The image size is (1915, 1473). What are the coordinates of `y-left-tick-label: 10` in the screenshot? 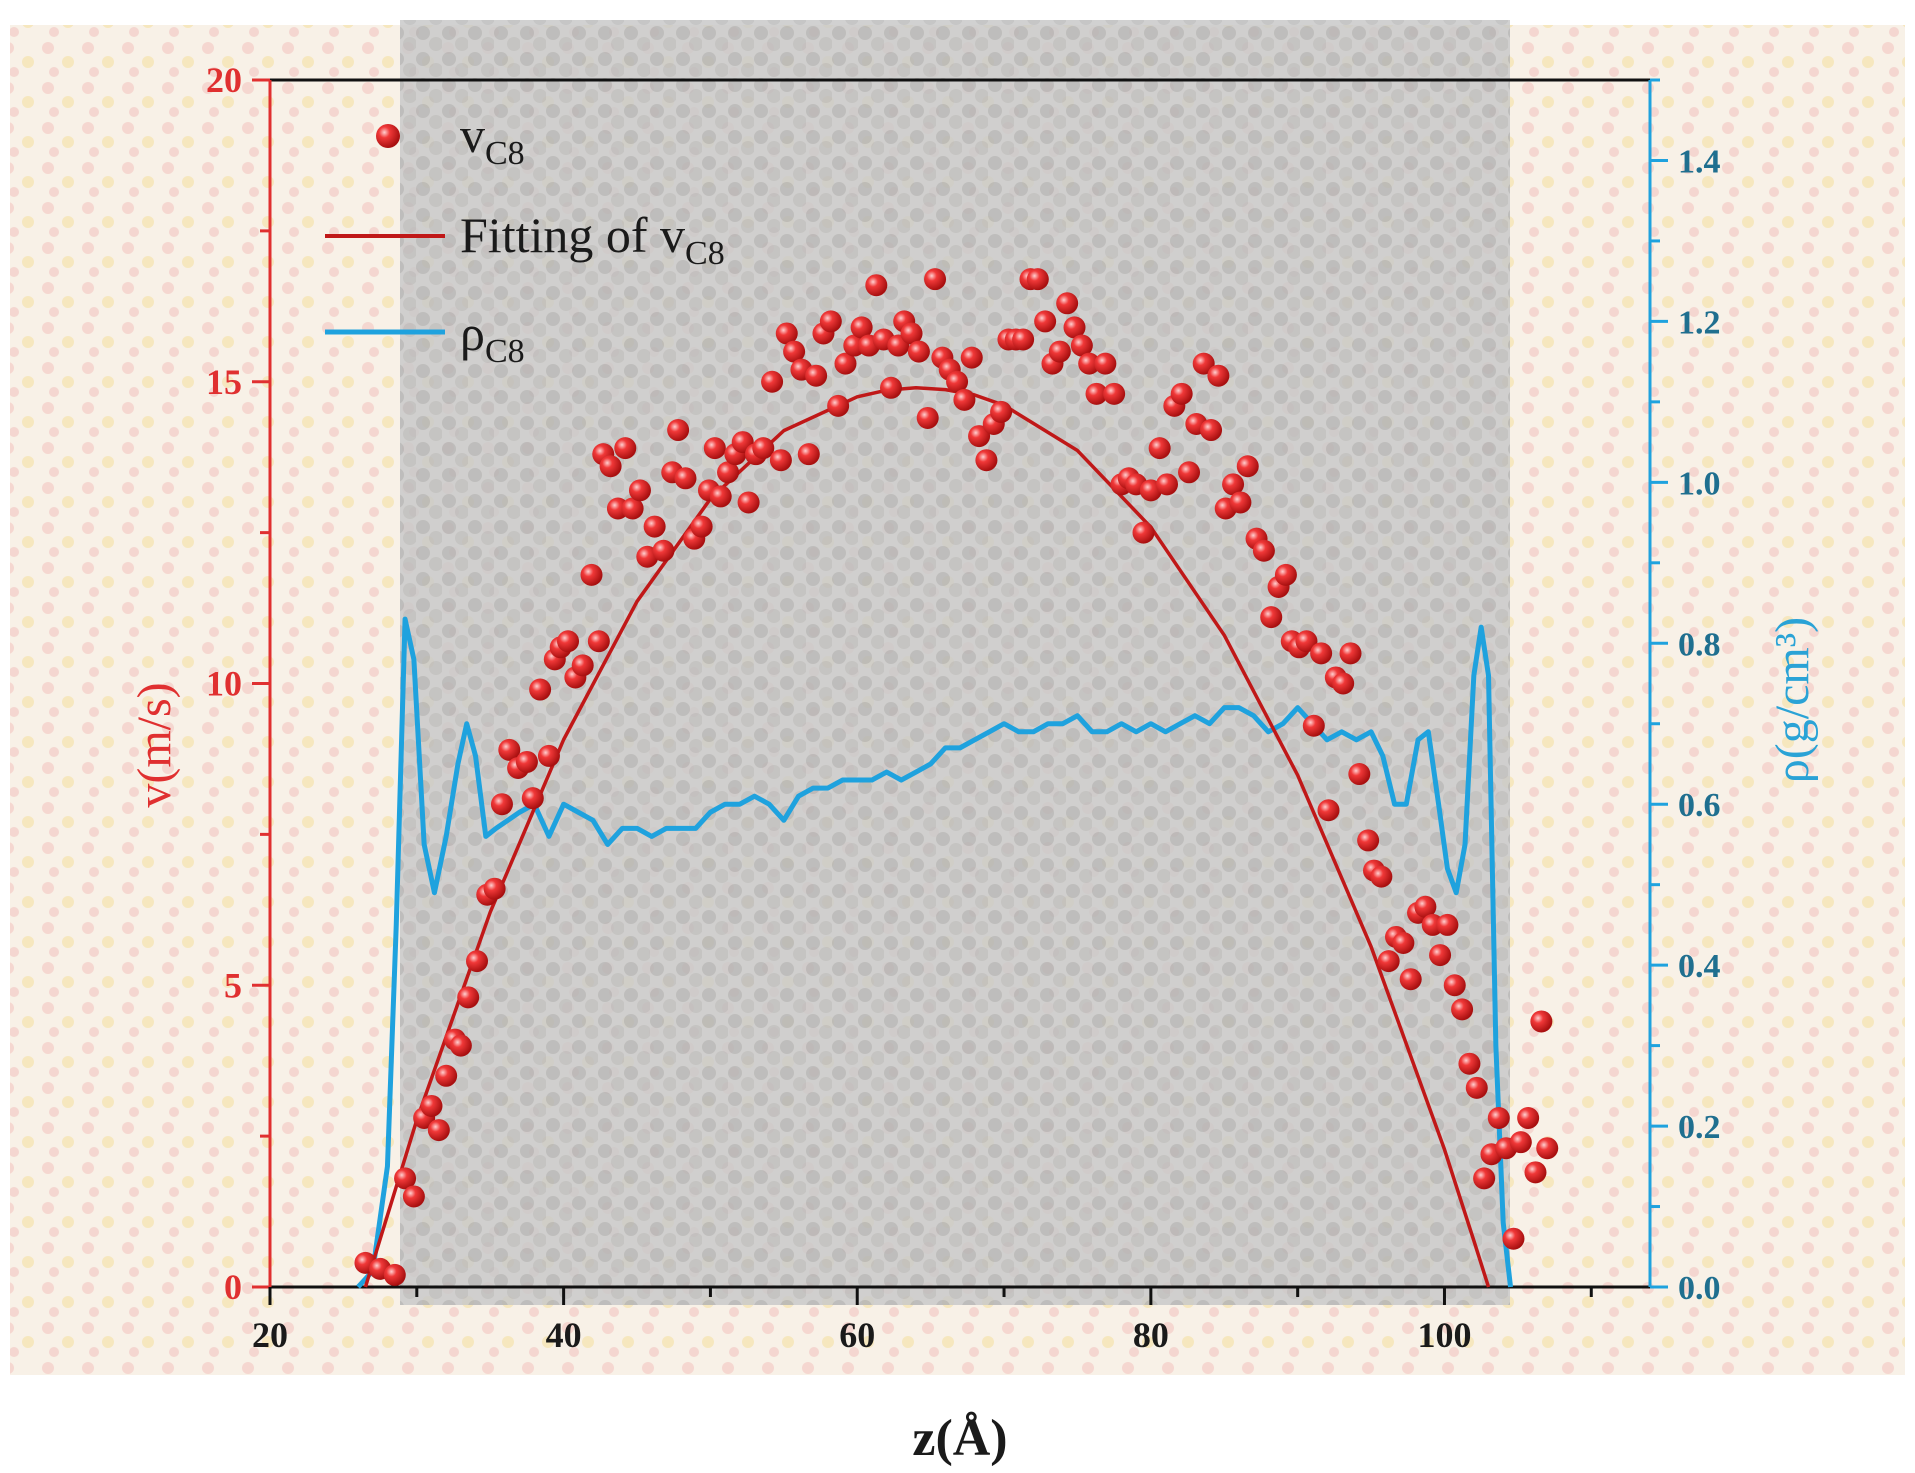 It's located at (224, 684).